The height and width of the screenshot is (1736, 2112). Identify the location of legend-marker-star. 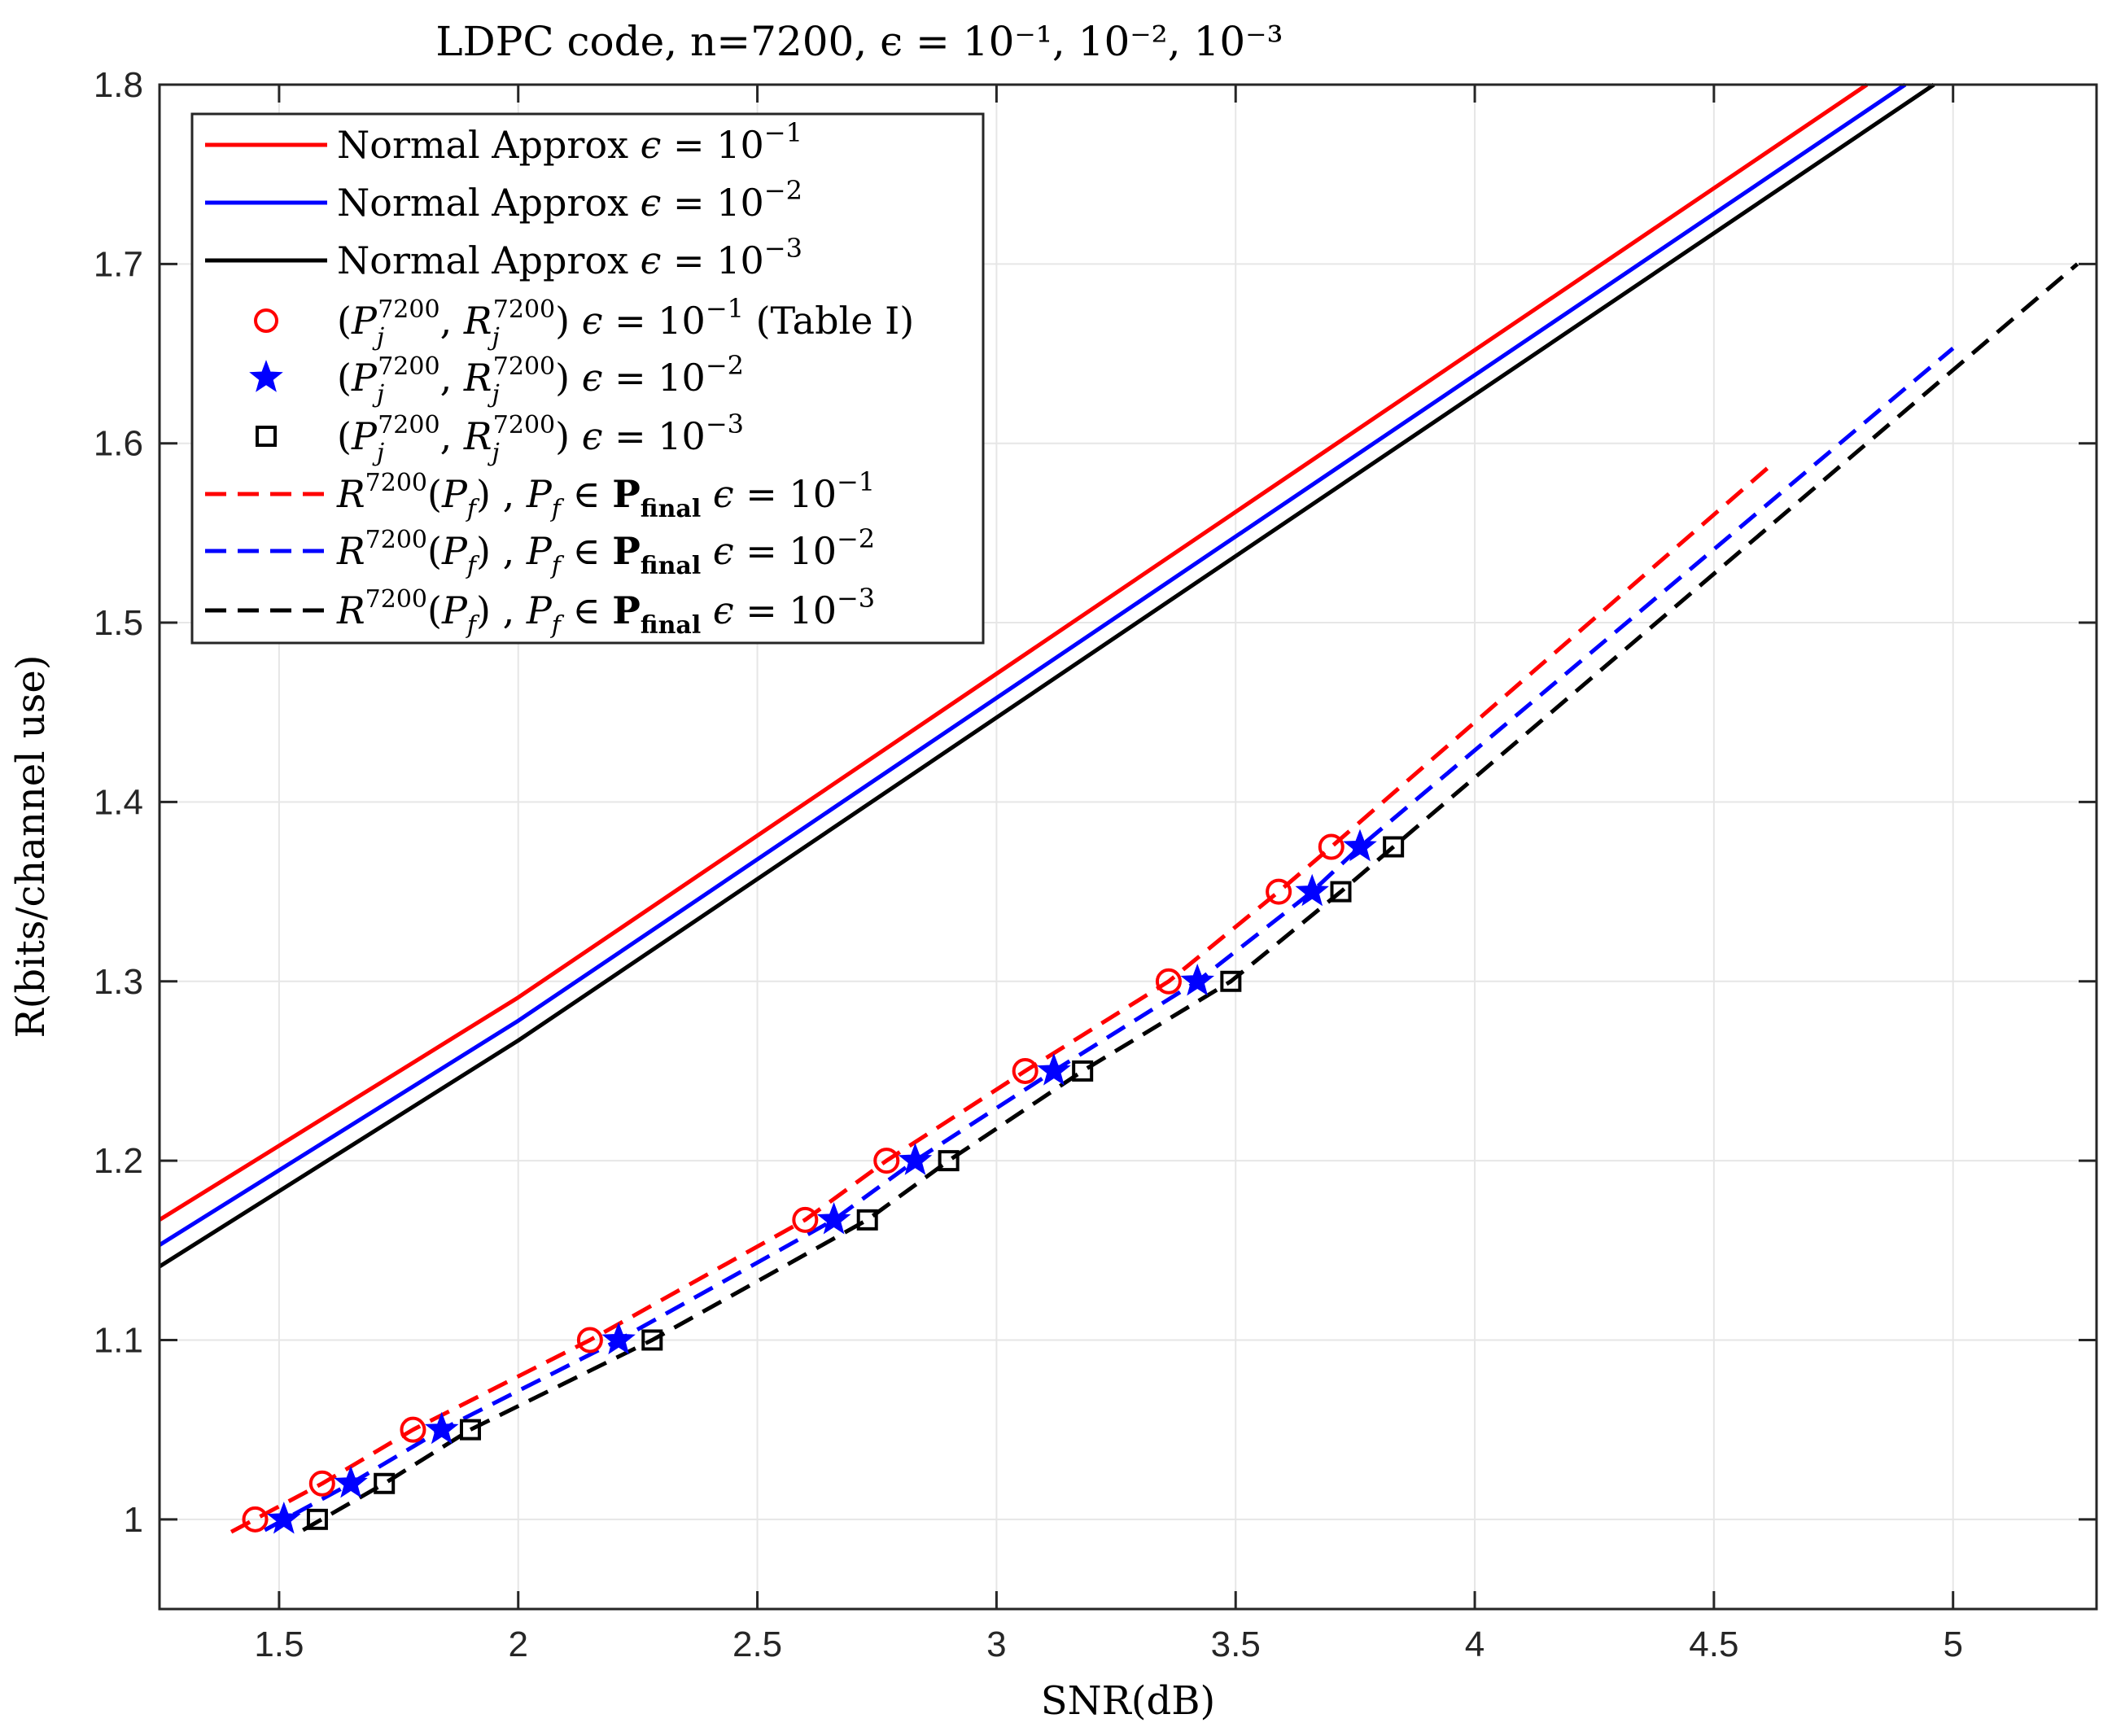
(266, 376).